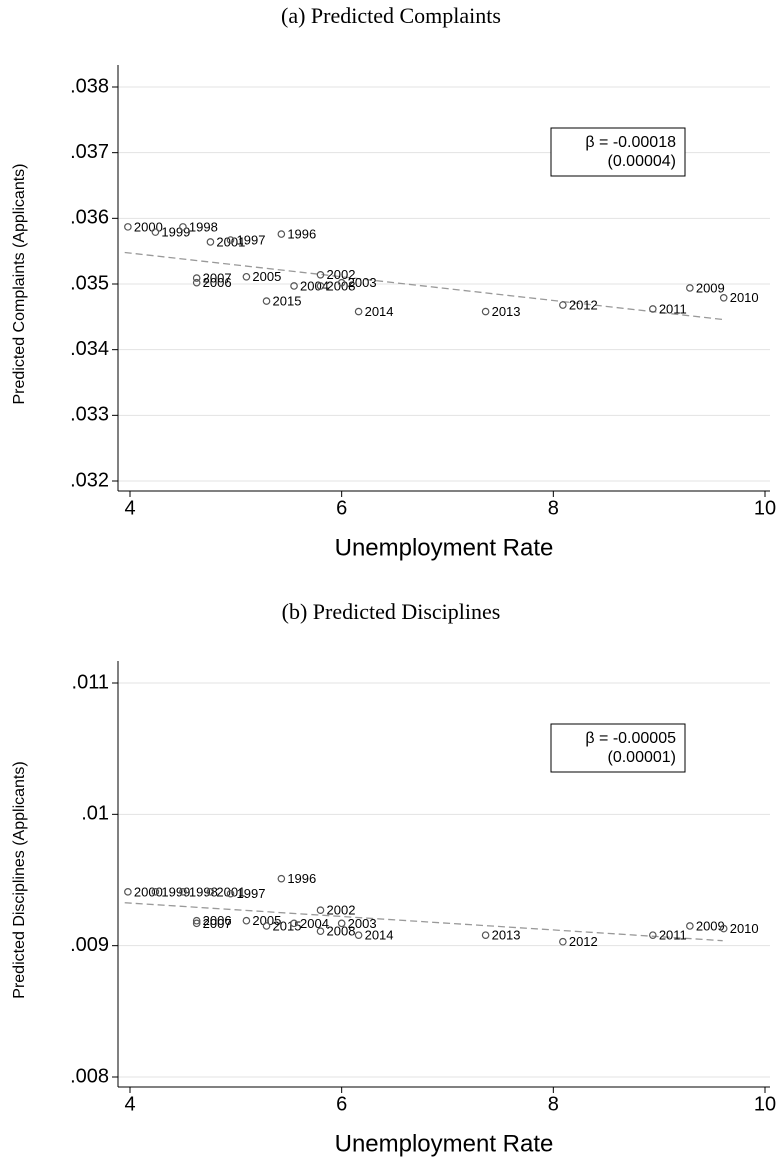 The width and height of the screenshot is (782, 1163). What do you see at coordinates (203, 226) in the screenshot?
I see `point-label: 1998` at bounding box center [203, 226].